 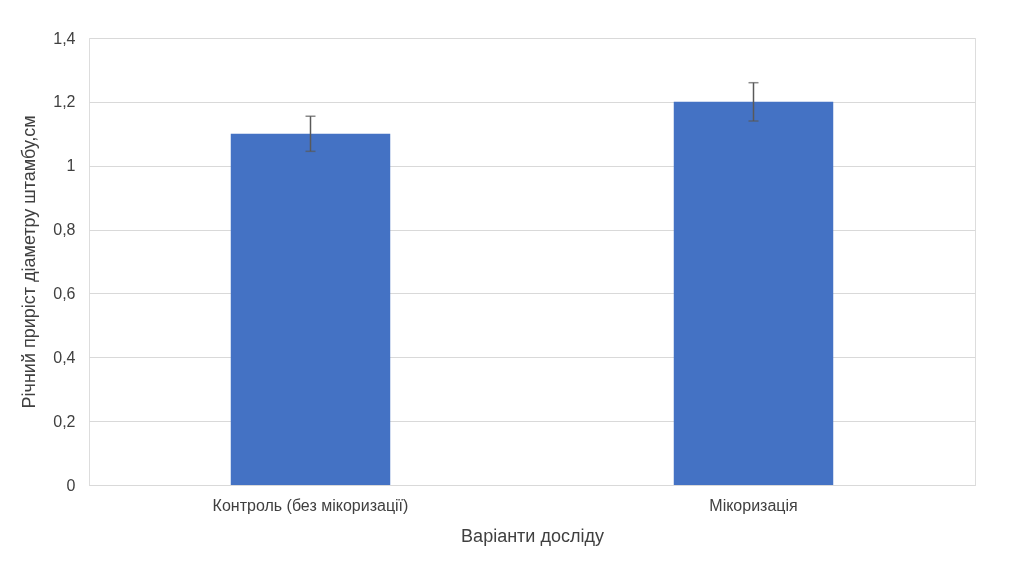 What do you see at coordinates (64, 102) in the screenshot?
I see `y-tick-label: 1,2` at bounding box center [64, 102].